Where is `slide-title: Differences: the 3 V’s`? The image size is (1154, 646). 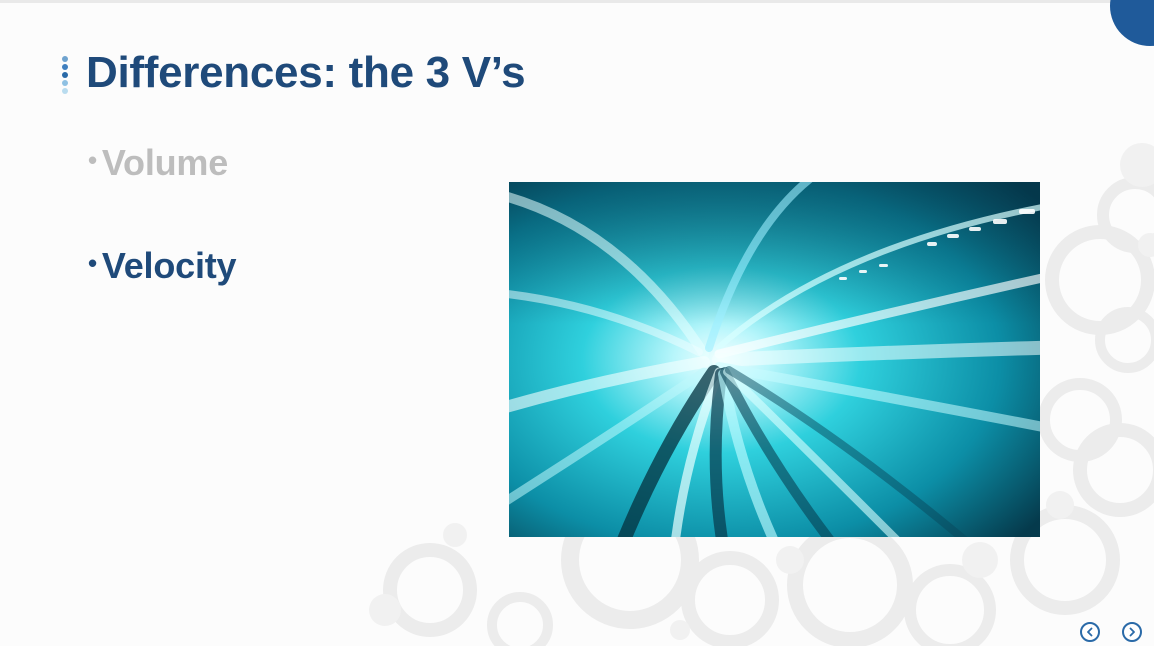 slide-title: Differences: the 3 V’s is located at coordinates (306, 72).